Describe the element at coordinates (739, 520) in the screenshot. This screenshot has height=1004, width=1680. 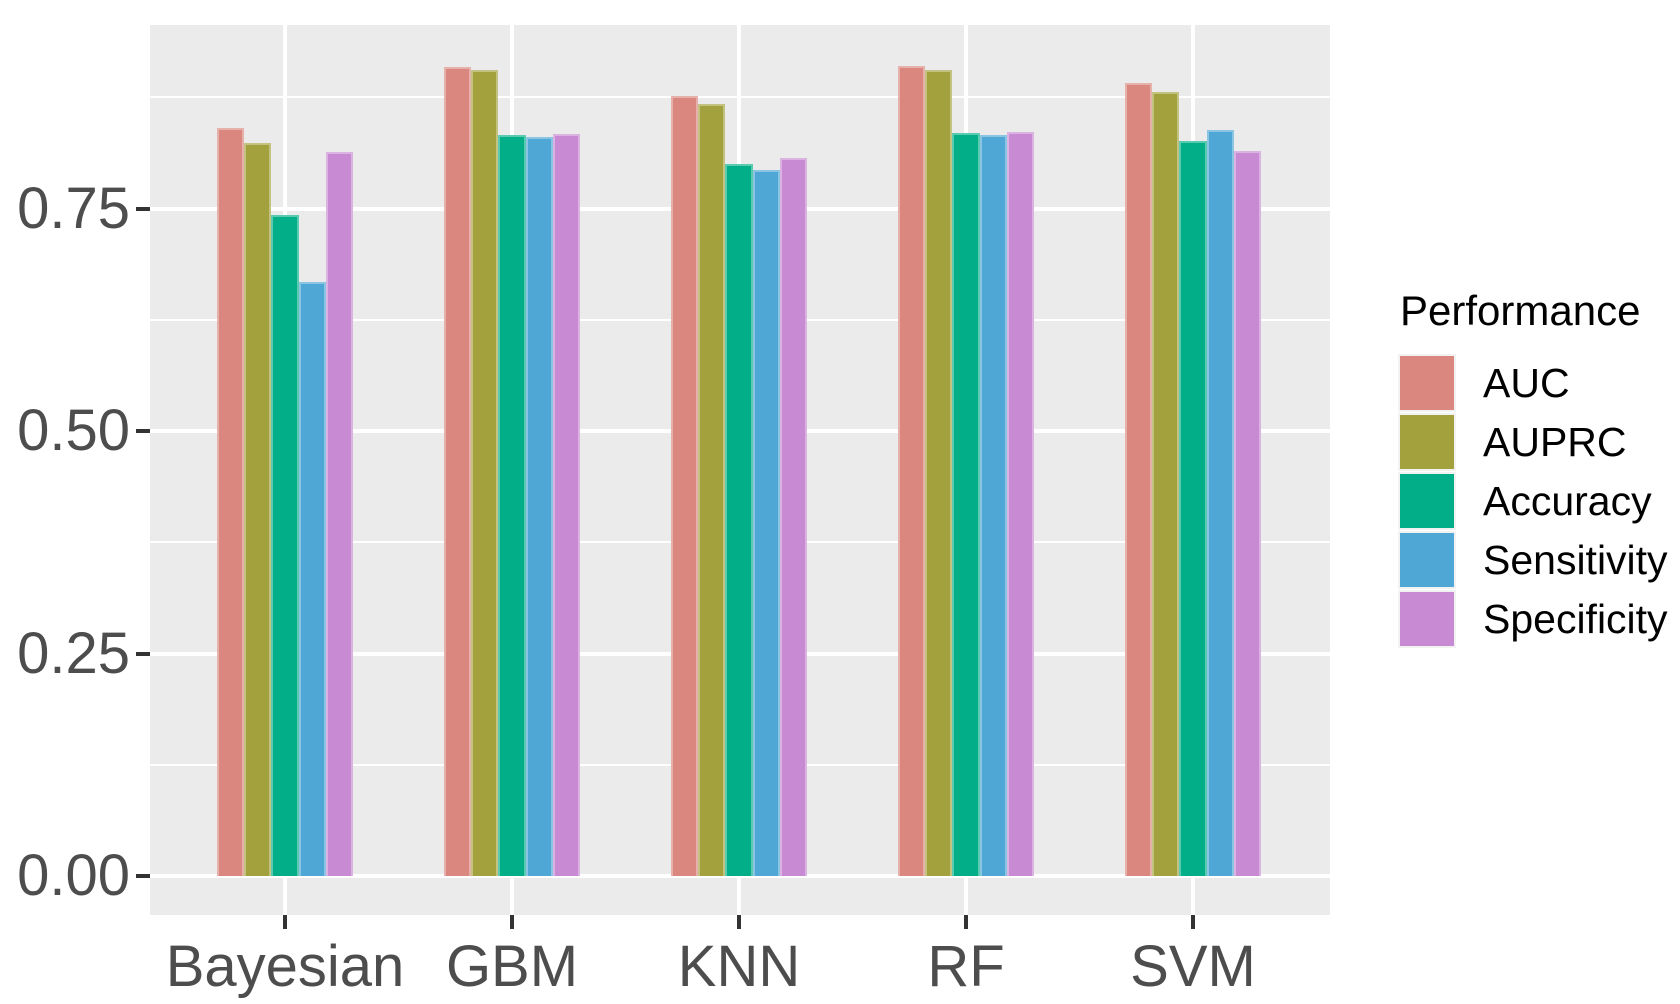
I see `bar-knn-accuracy` at that location.